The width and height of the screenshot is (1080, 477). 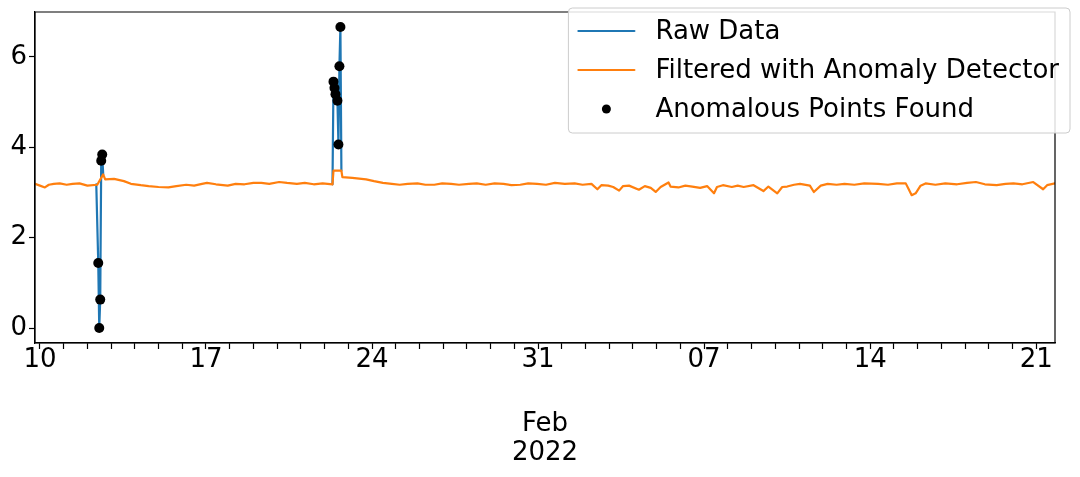 What do you see at coordinates (857, 68) in the screenshot?
I see `legend-label: Filtered with Anomaly Detector` at bounding box center [857, 68].